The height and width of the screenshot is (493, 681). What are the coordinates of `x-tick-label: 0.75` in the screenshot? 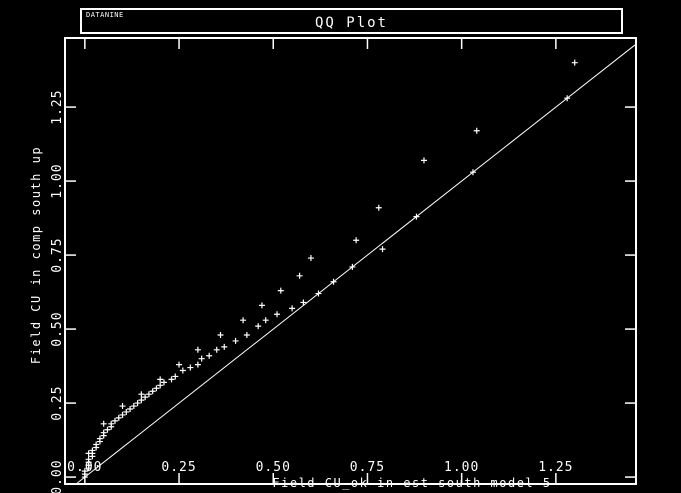 It's located at (367, 467).